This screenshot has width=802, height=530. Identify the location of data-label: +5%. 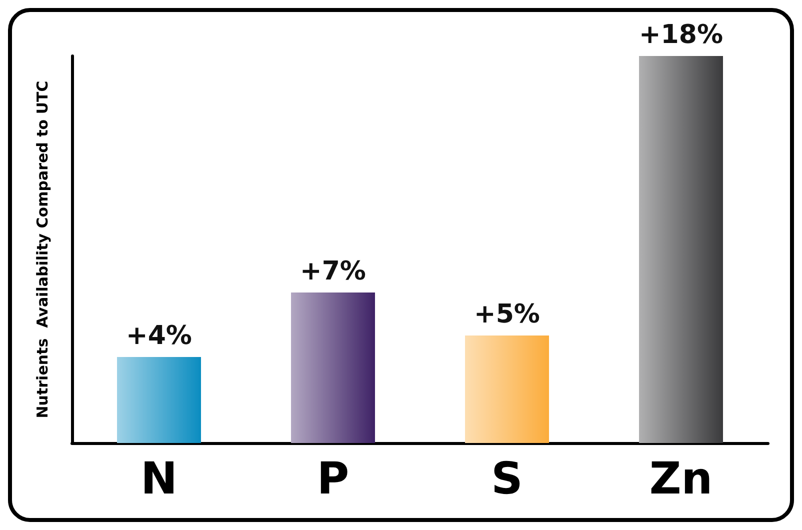
(507, 315).